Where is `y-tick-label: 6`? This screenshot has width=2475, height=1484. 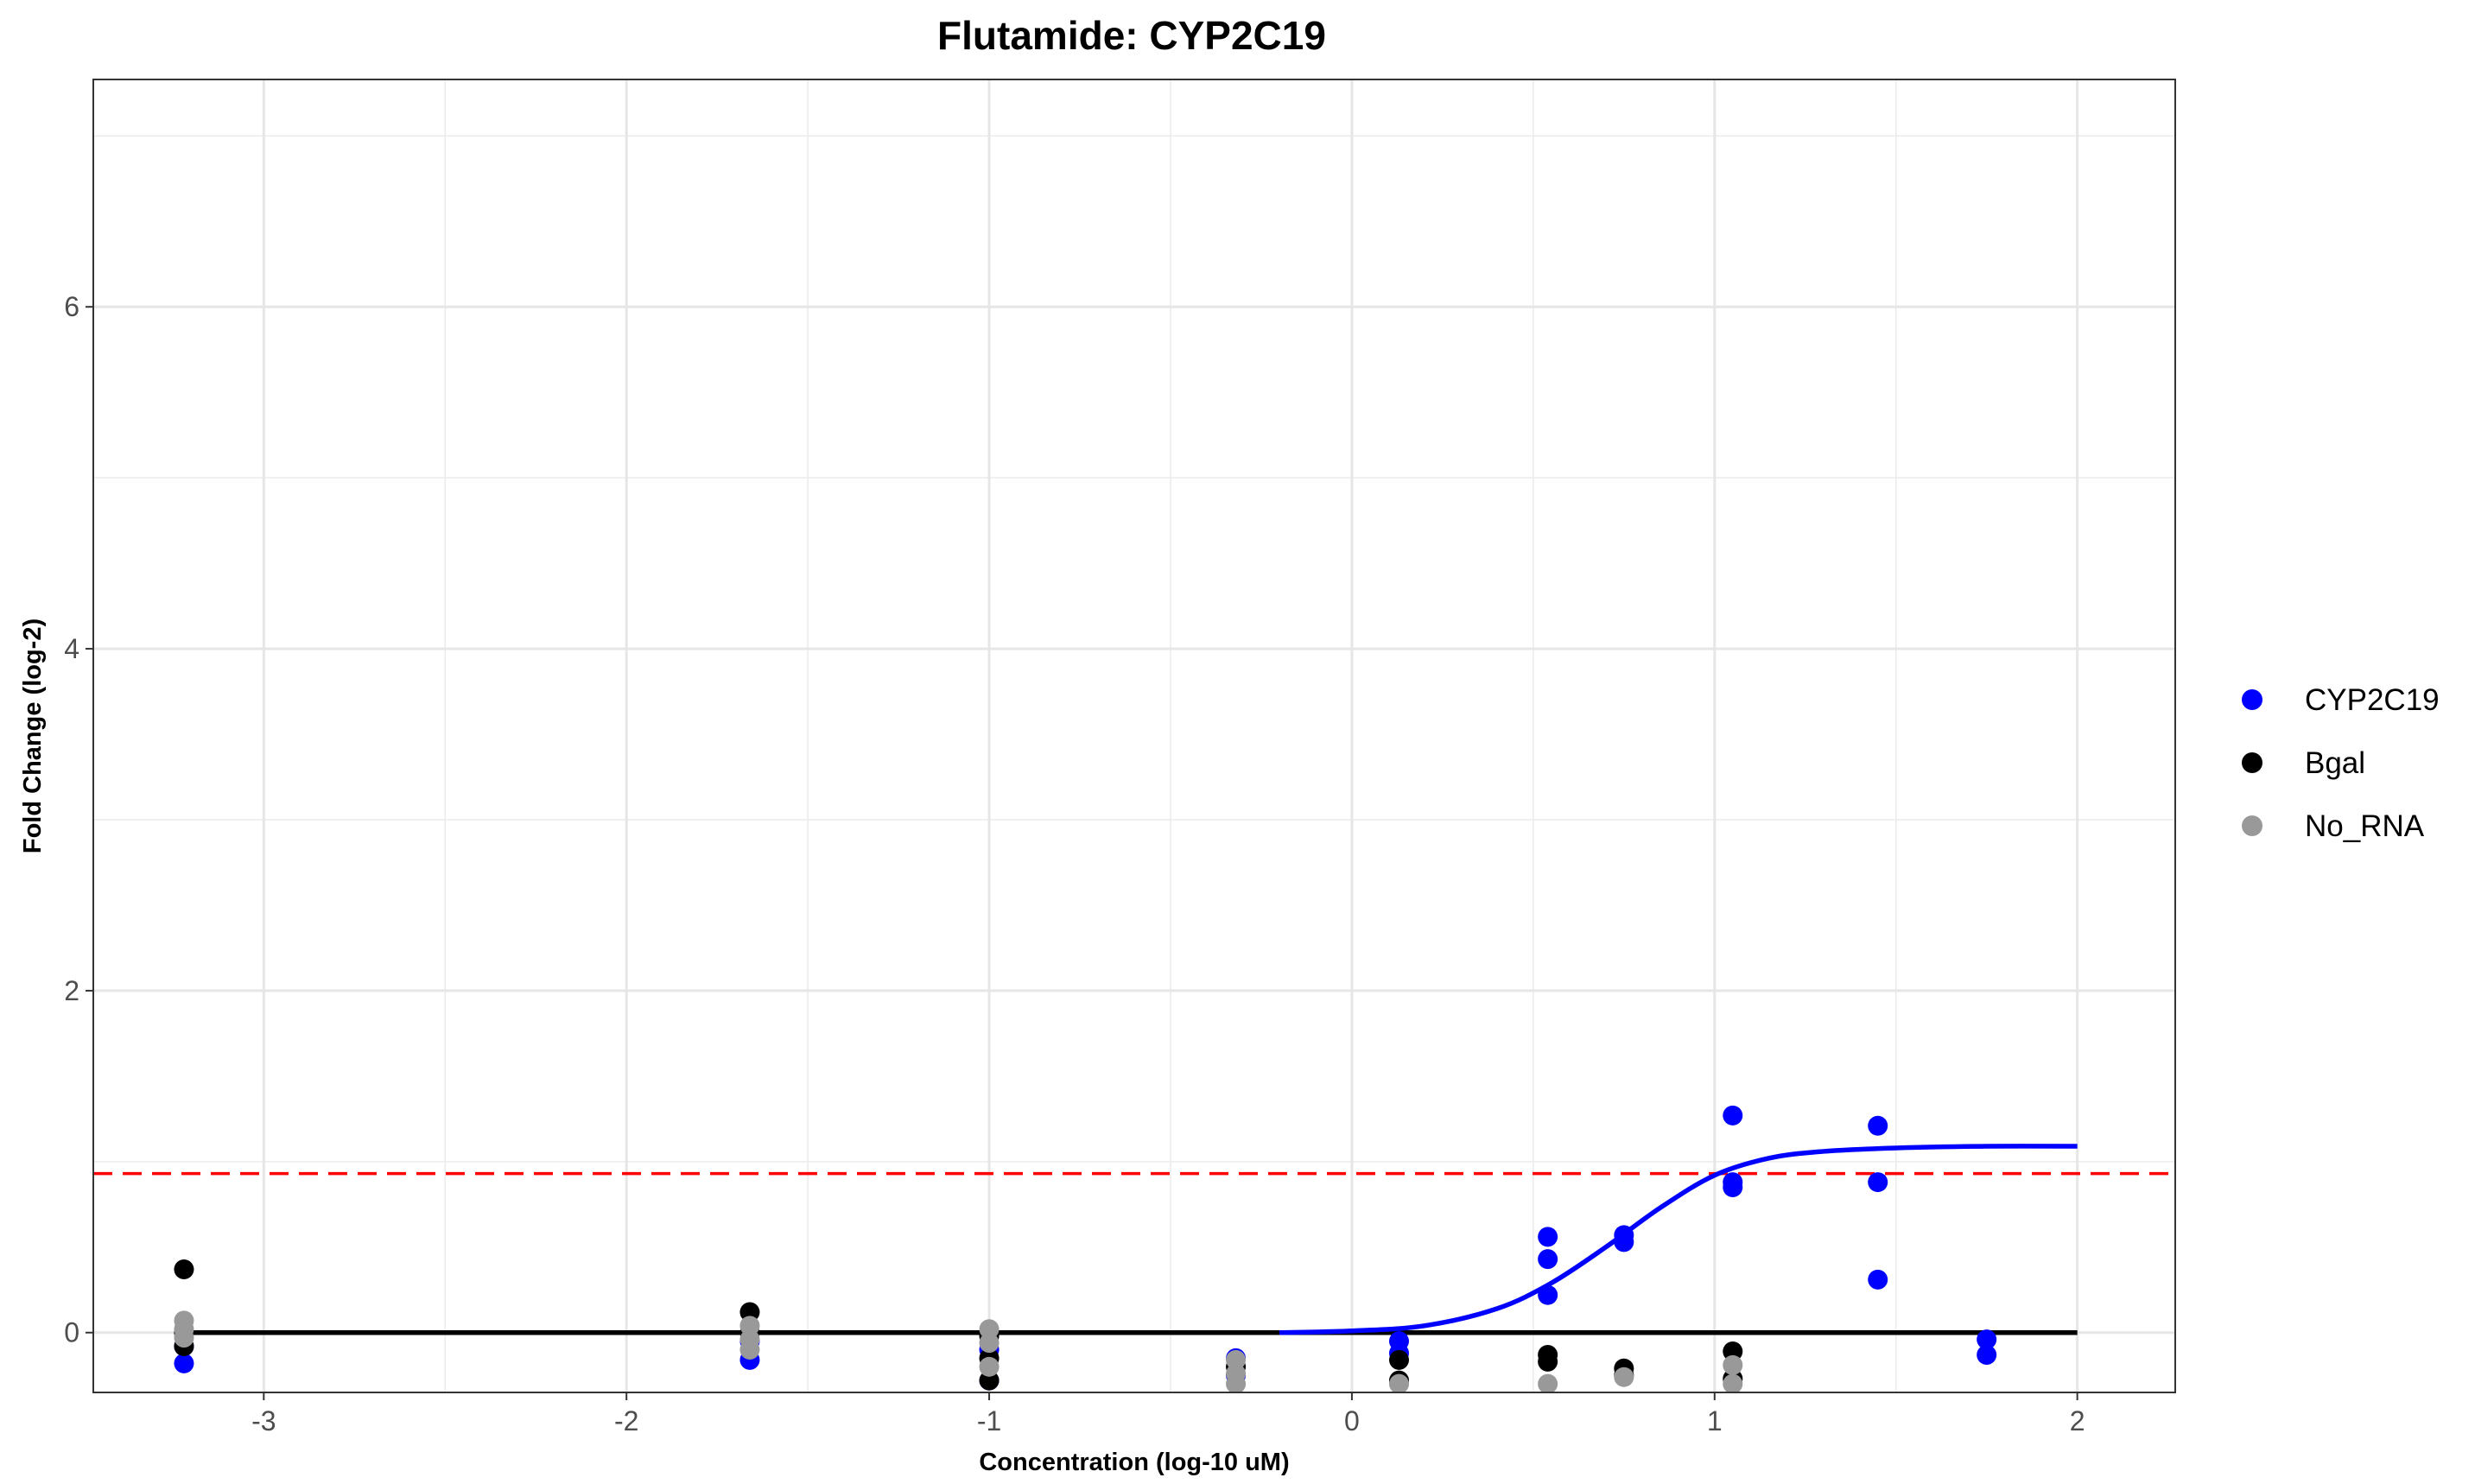 y-tick-label: 6 is located at coordinates (71, 306).